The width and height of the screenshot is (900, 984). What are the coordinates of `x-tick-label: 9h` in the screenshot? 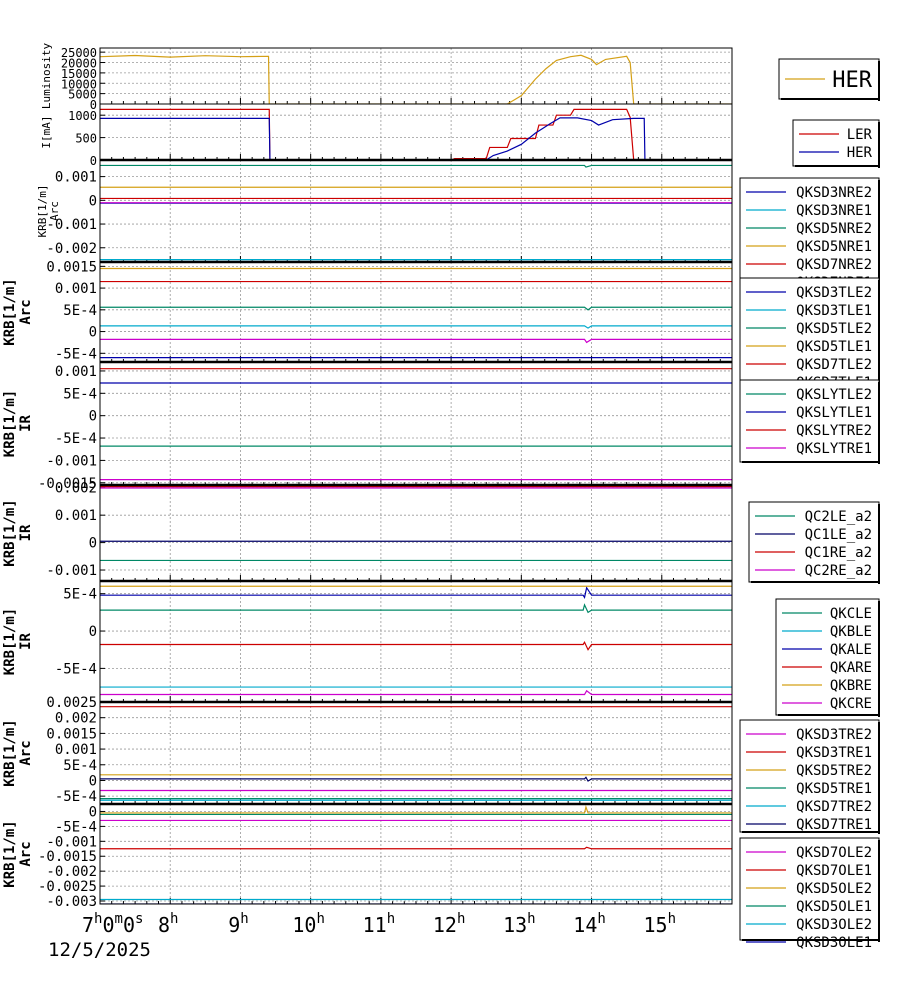 It's located at (238, 924).